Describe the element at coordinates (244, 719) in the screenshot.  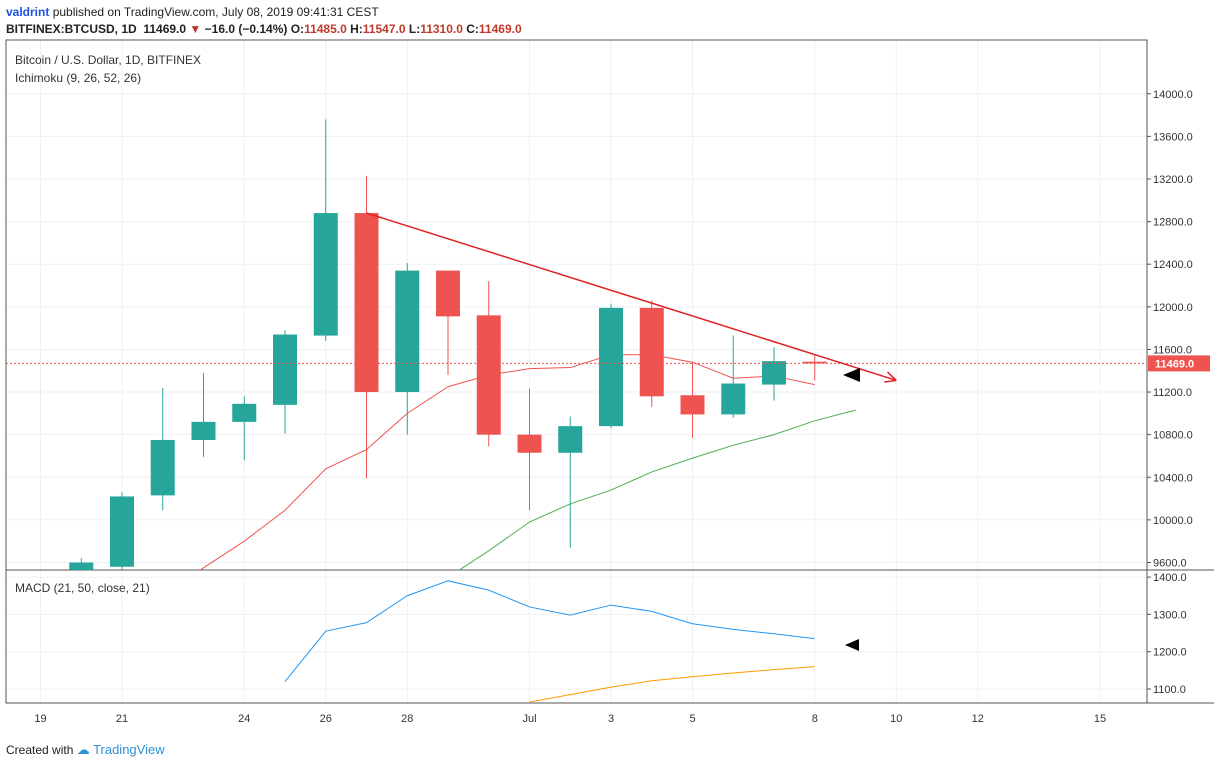
I see `time-tick-label: 24` at that location.